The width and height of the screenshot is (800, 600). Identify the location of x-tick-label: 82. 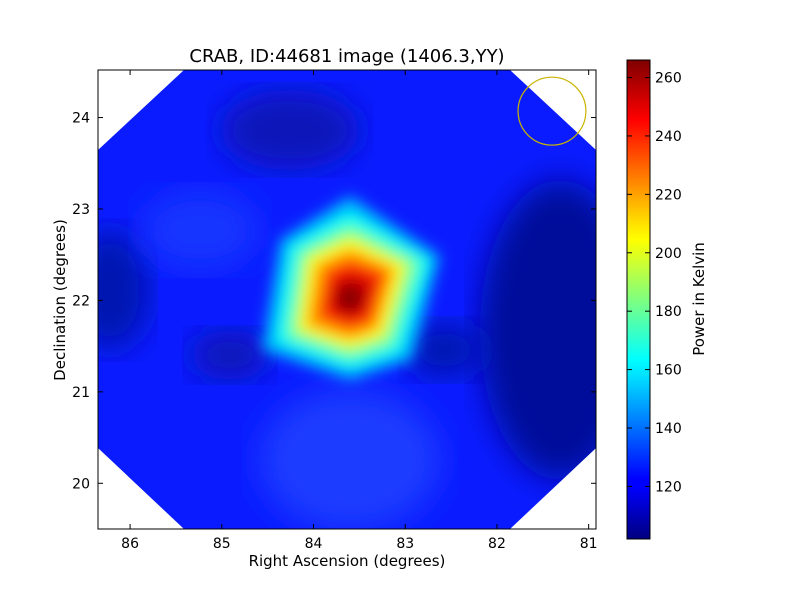
(497, 544).